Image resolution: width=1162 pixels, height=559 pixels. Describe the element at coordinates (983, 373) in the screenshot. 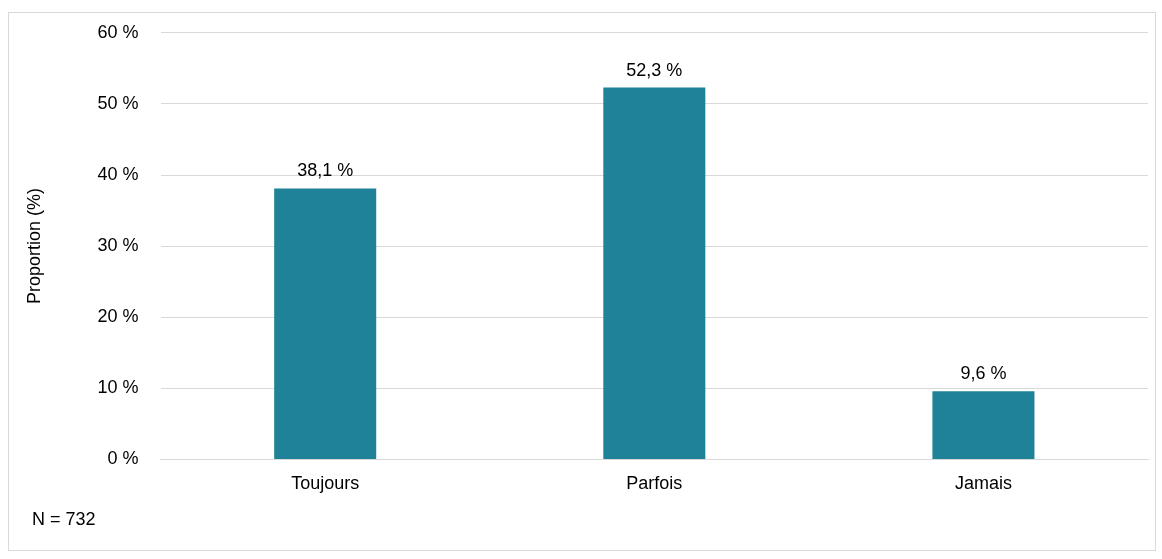

I see `data-label: 9,6 %` at that location.